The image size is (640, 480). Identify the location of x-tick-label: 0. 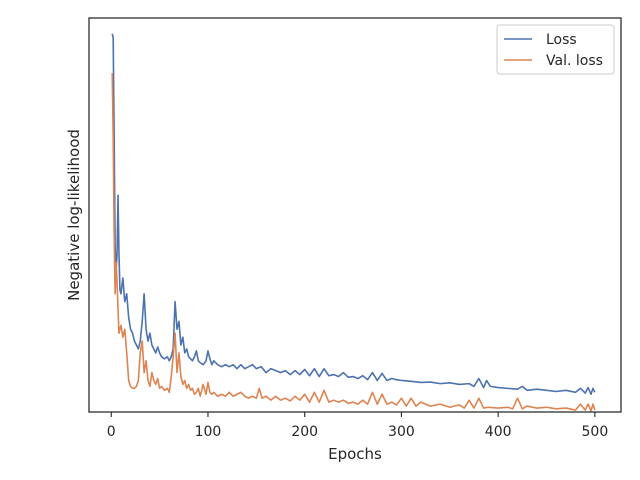
(111, 432).